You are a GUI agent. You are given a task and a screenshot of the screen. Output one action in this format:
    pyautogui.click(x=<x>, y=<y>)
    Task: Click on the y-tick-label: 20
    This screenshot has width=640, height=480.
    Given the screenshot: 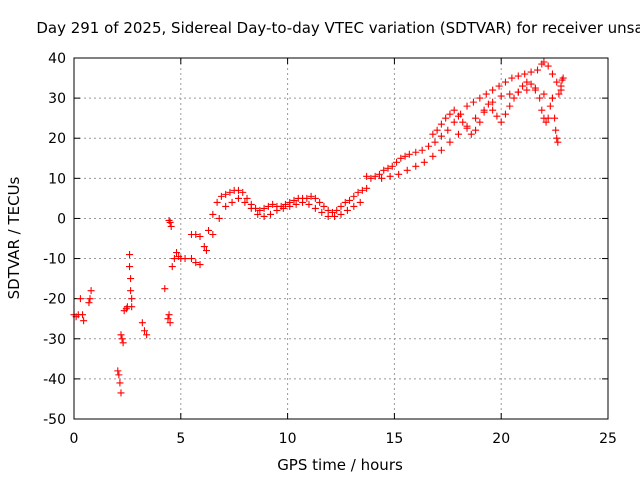 What is the action you would take?
    pyautogui.click(x=57, y=139)
    